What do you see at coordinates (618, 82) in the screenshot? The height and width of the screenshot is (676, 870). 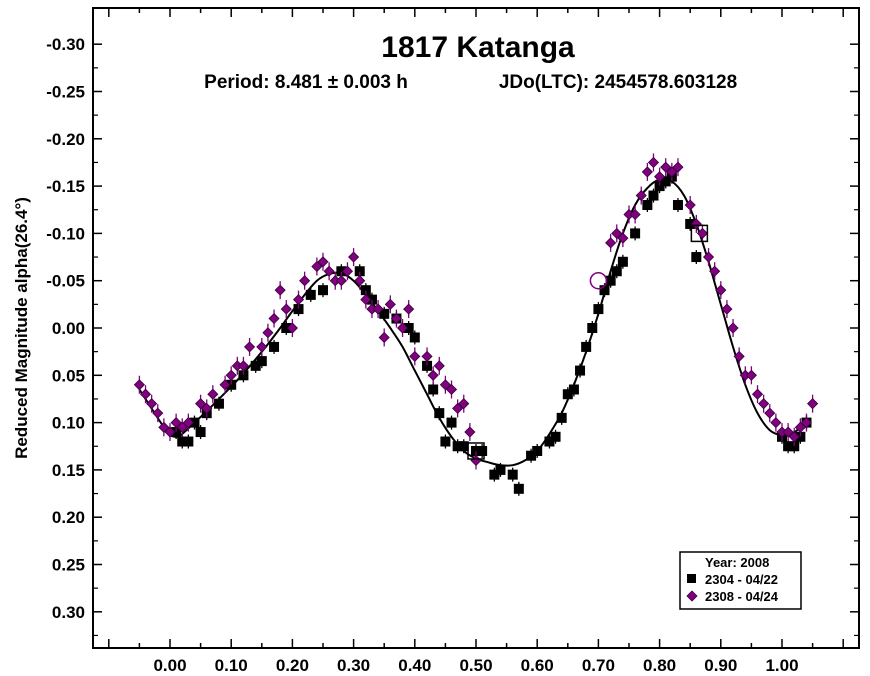 I see `chart-subtitle-epoch: JDo(LTC): 2454578.603128` at bounding box center [618, 82].